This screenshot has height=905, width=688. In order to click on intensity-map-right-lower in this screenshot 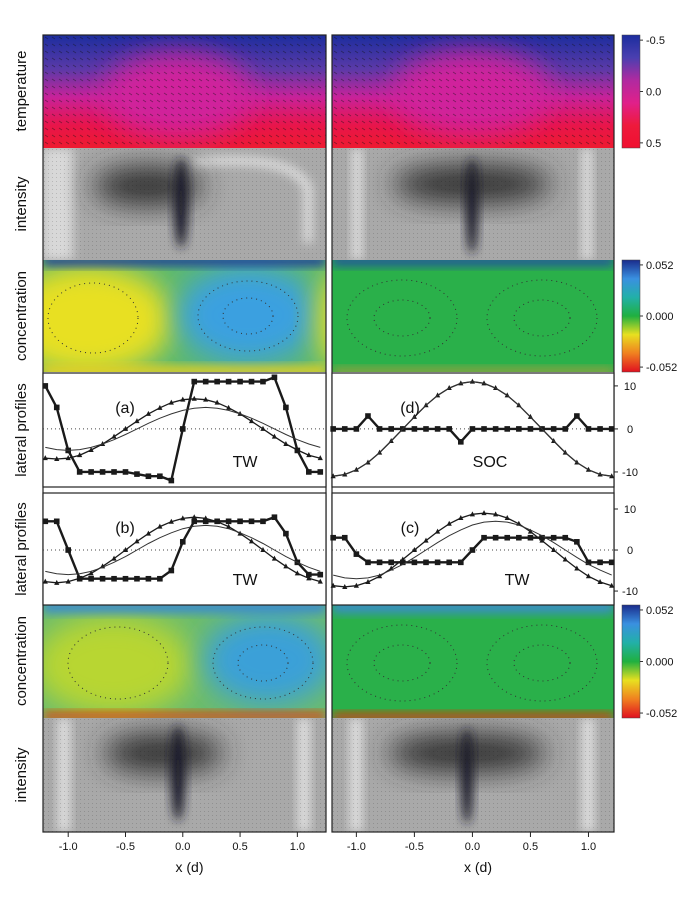, I will do `click(473, 775)`.